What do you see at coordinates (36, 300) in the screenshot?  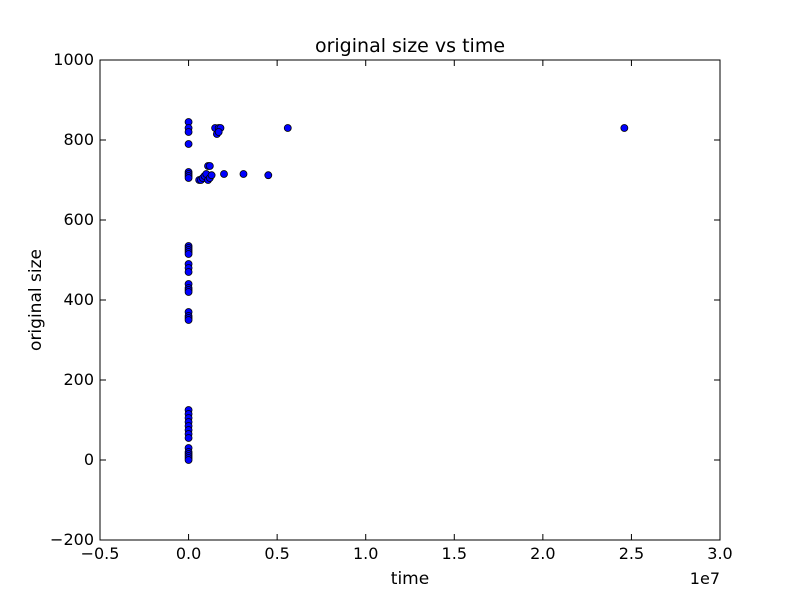 I see `y-axis-label: original size` at bounding box center [36, 300].